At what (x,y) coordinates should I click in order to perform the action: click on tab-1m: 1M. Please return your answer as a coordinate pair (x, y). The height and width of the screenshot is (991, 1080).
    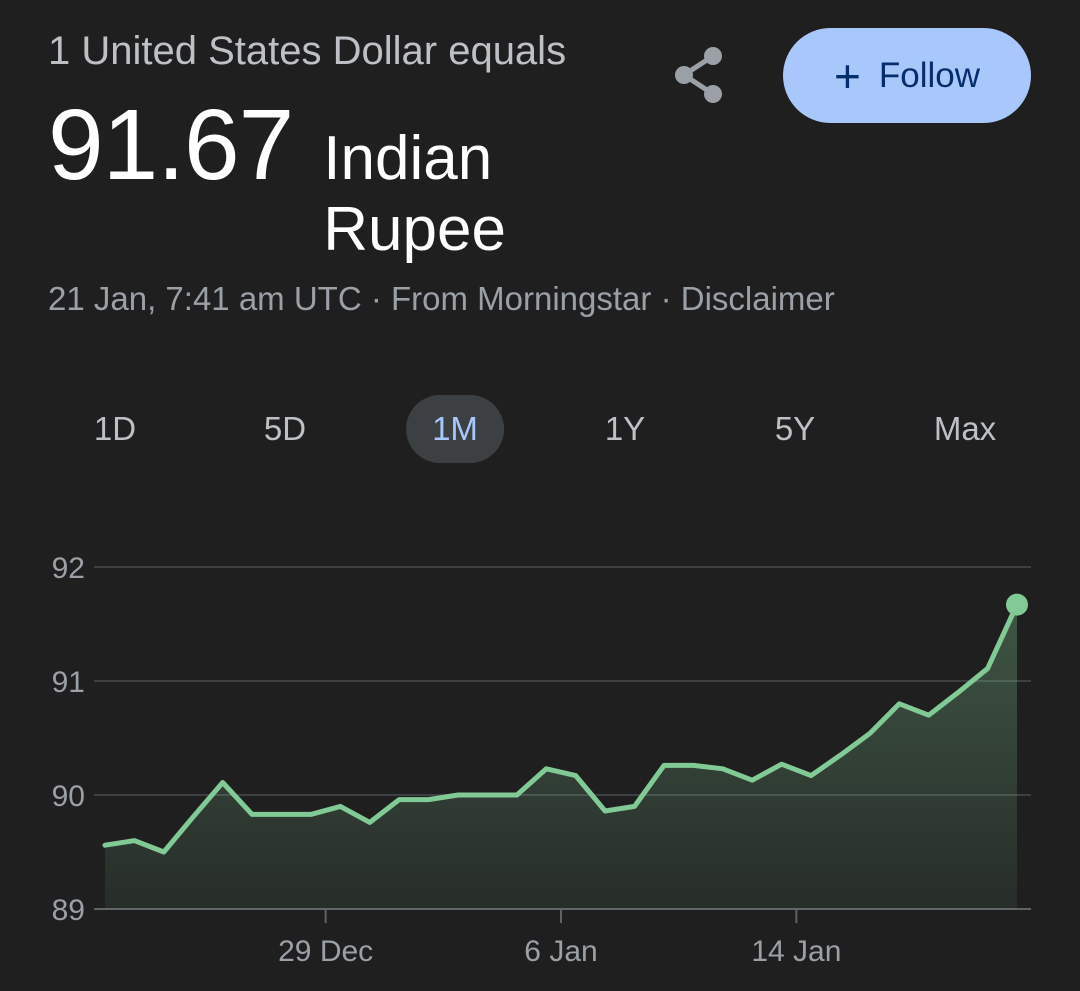
    Looking at the image, I should click on (455, 429).